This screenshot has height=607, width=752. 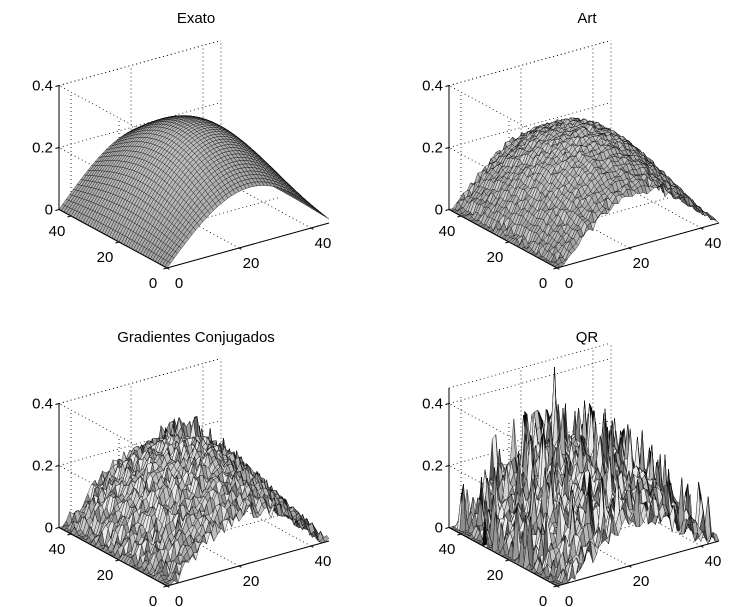 I want to click on y-axis-line, so click(x=113, y=239).